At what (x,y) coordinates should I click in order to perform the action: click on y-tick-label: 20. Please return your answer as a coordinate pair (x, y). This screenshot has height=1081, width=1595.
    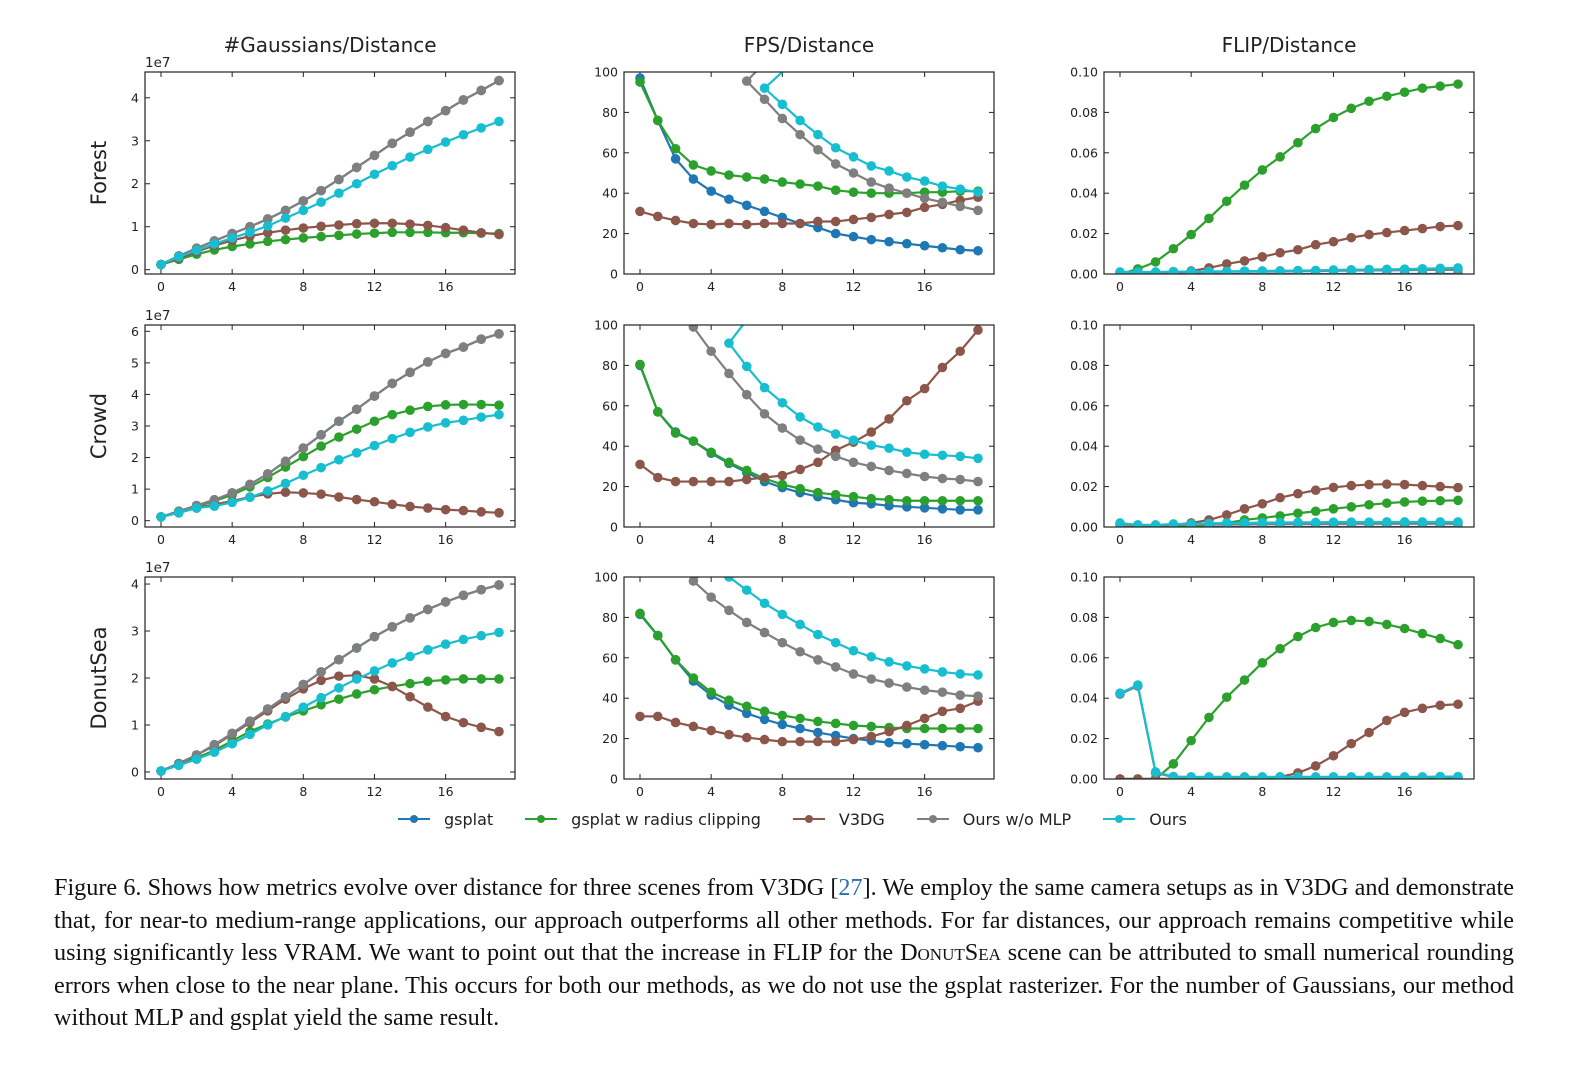
    Looking at the image, I should click on (610, 233).